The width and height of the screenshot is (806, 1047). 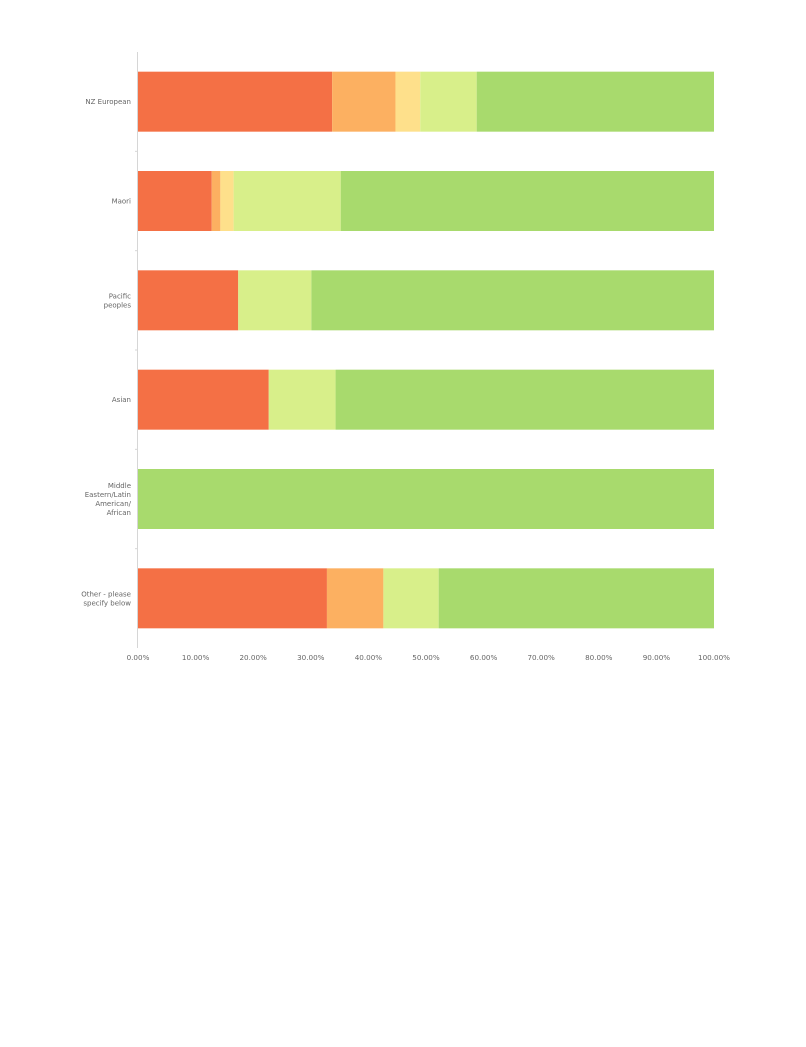 I want to click on category-label: Pacific peoples, so click(x=118, y=300).